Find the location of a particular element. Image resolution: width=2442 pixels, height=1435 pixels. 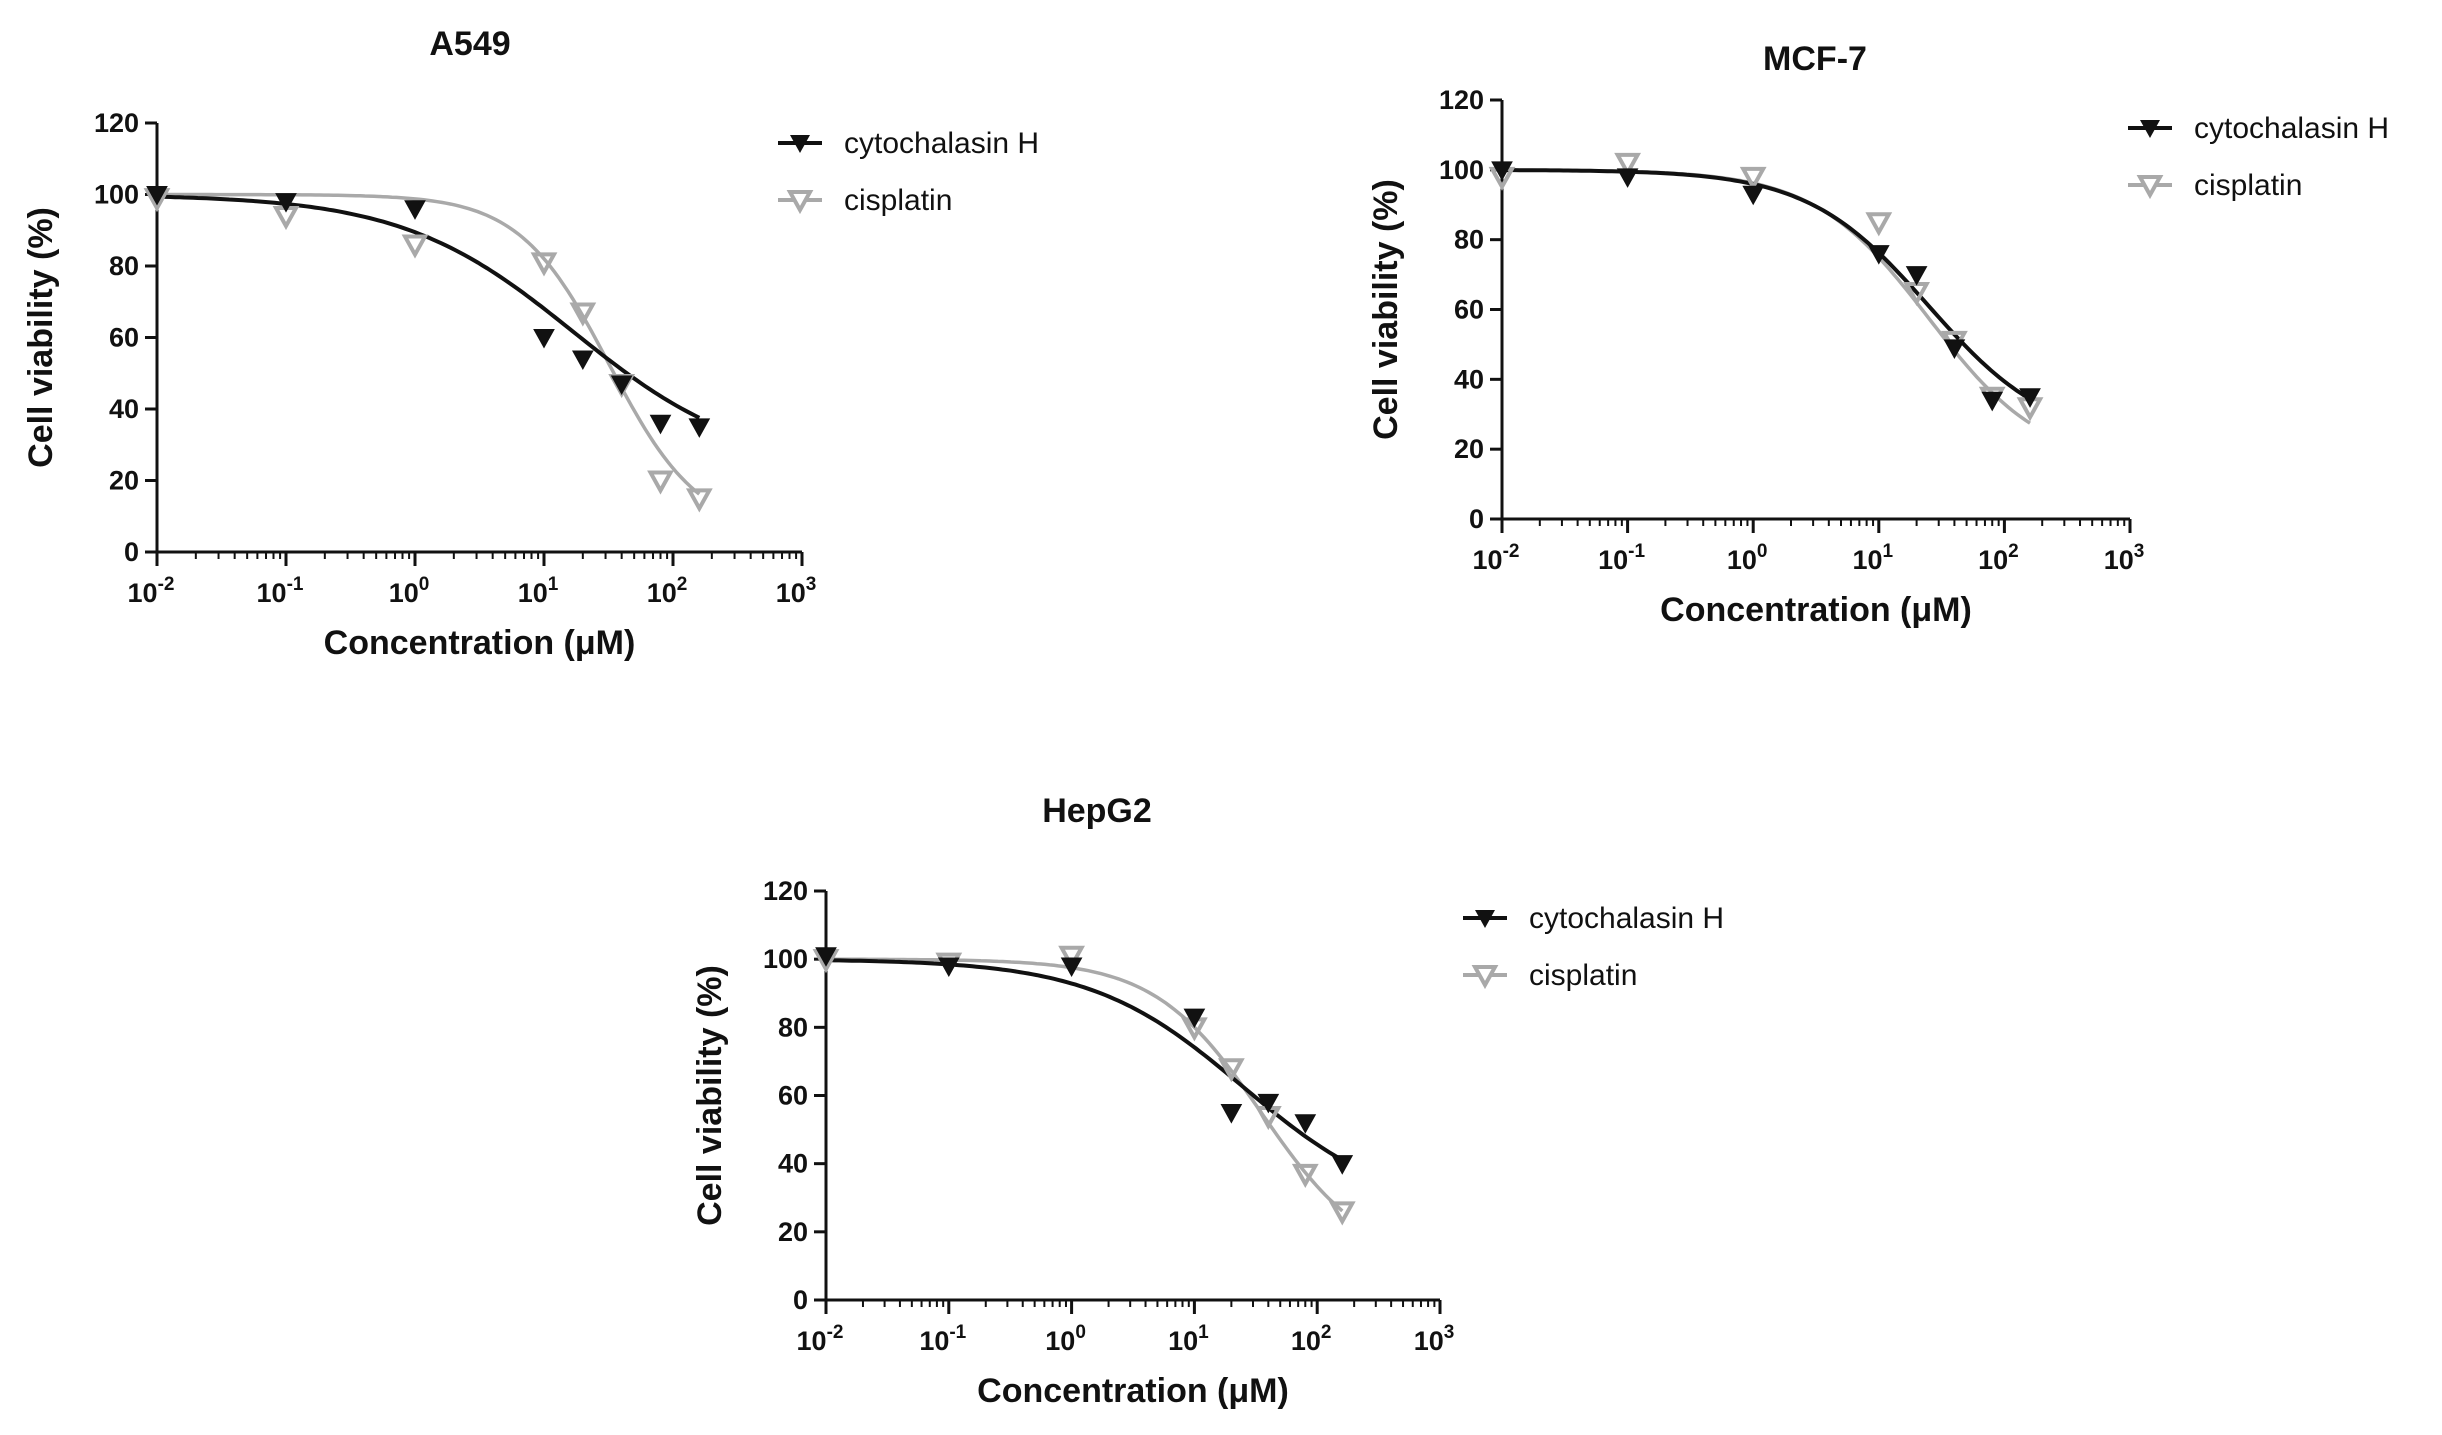

chart-title: HepG2 is located at coordinates (1097, 811).